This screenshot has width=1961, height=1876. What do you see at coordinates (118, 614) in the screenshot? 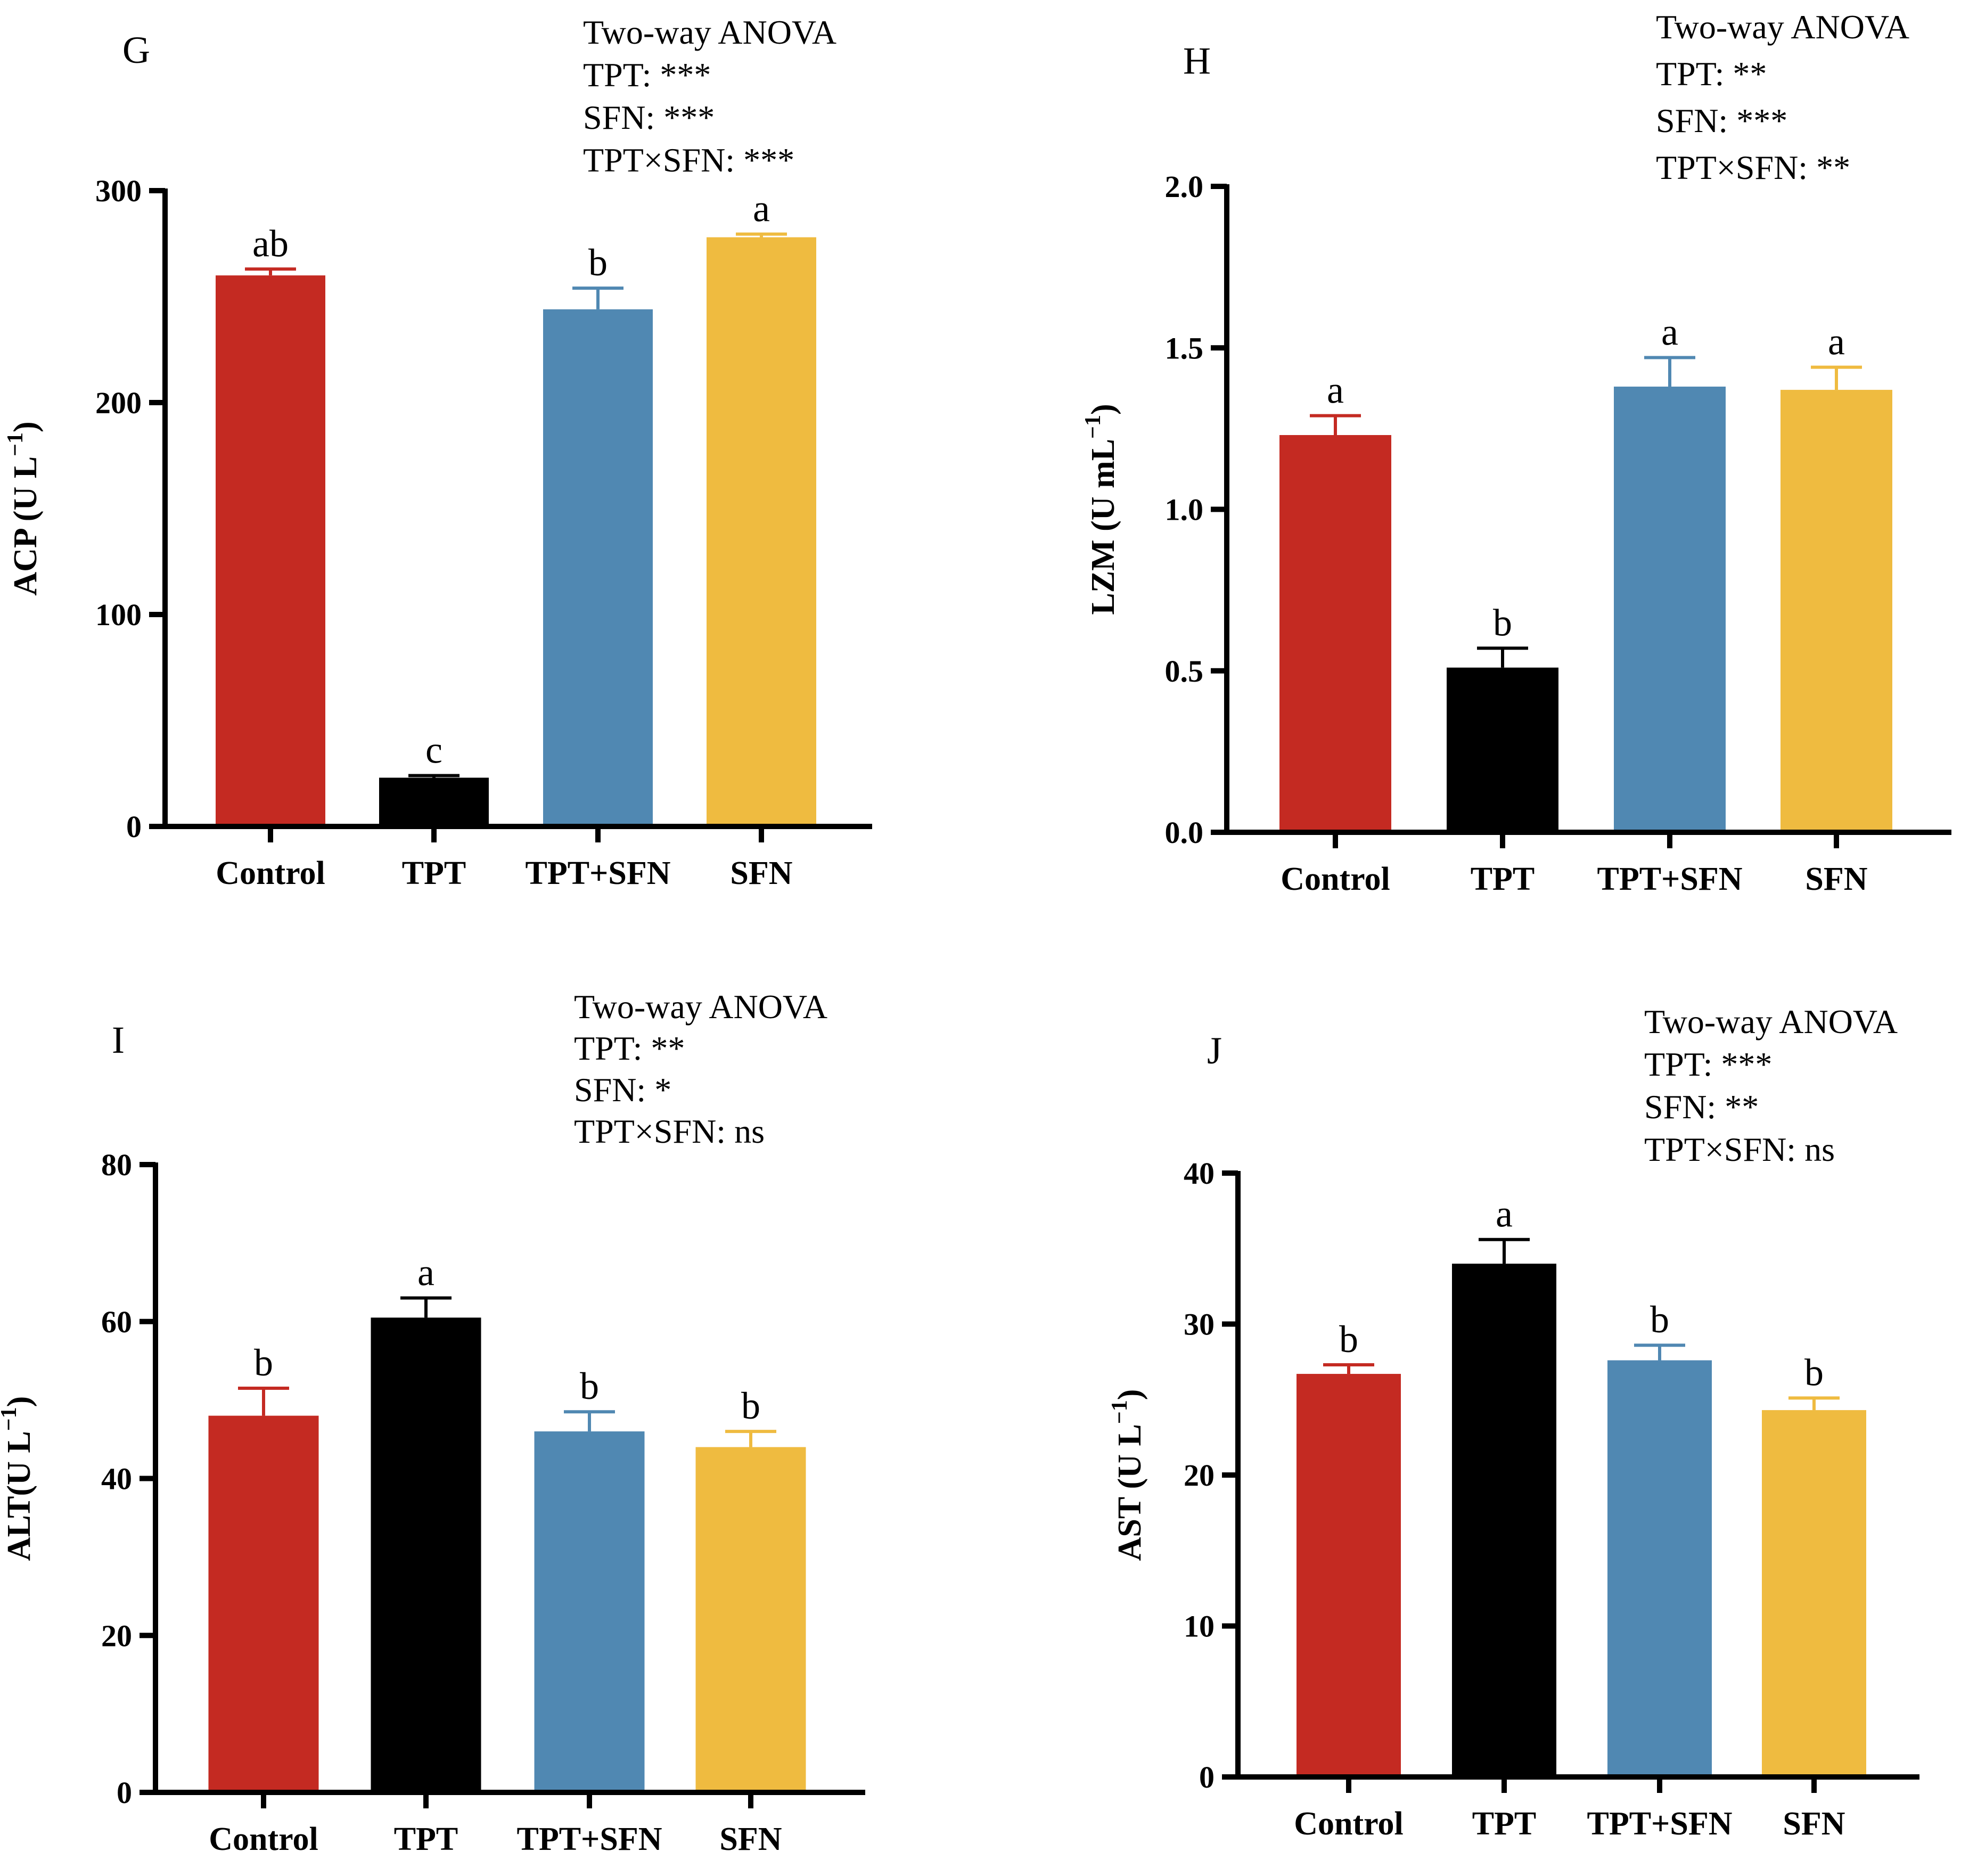
I see `y-tick-label: 100` at bounding box center [118, 614].